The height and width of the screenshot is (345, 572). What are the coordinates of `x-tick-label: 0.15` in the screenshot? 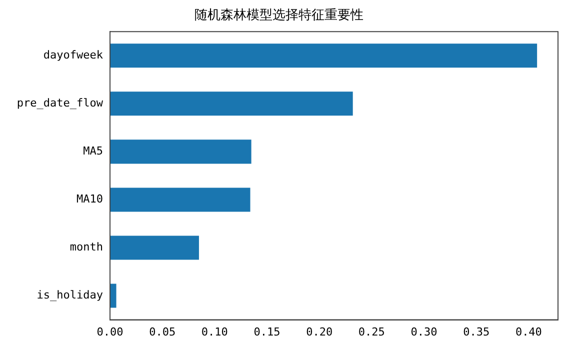 It's located at (267, 331).